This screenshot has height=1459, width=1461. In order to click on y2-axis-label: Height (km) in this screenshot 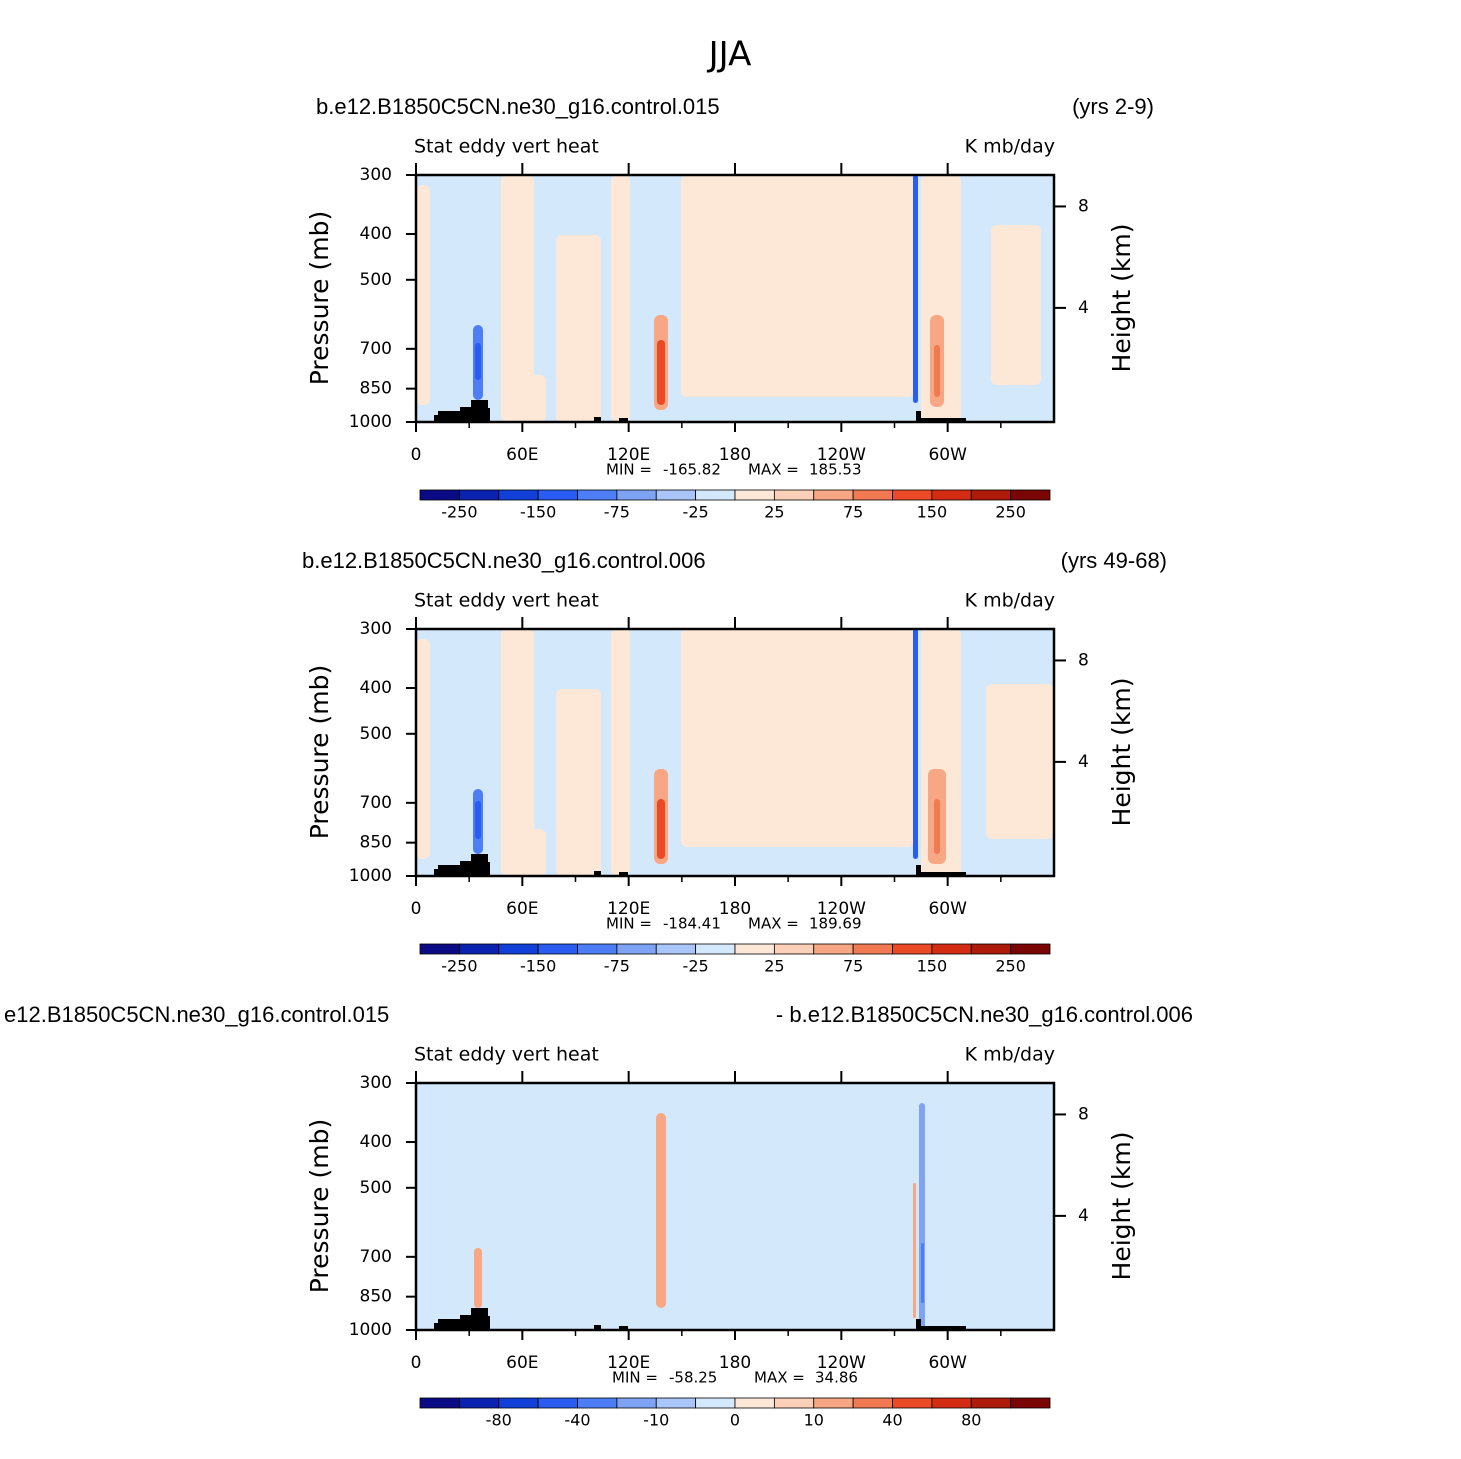, I will do `click(1121, 298)`.